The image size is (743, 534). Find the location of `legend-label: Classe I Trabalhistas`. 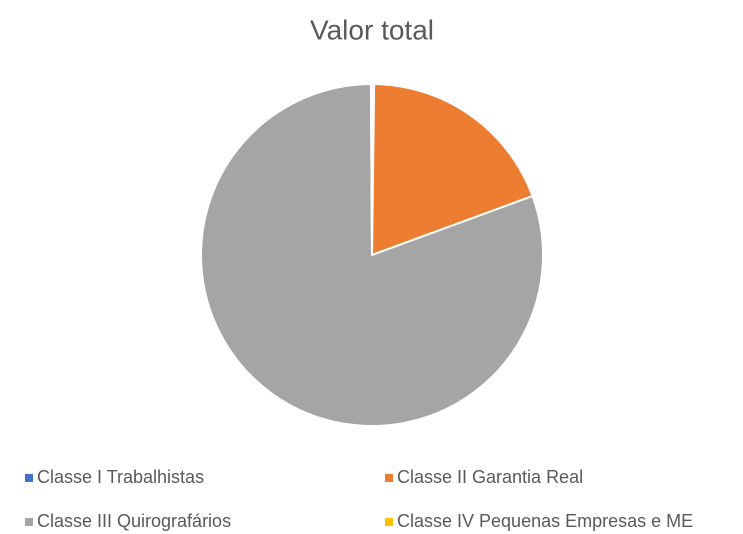

legend-label: Classe I Trabalhistas is located at coordinates (120, 477).